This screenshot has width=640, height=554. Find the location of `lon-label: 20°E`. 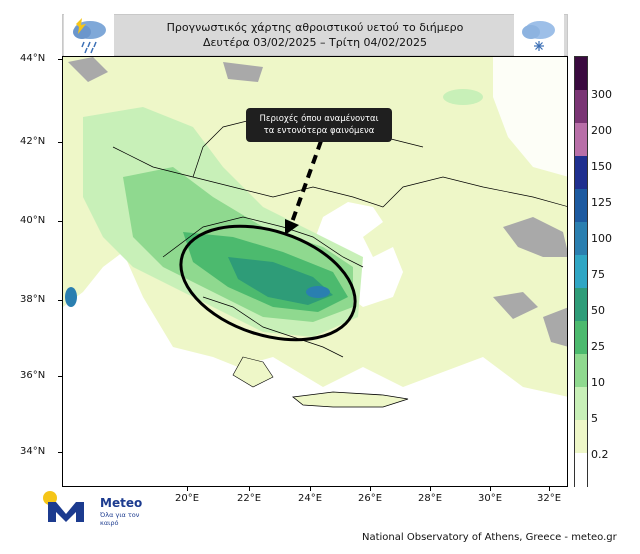

lon-label: 20°E is located at coordinates (187, 498).